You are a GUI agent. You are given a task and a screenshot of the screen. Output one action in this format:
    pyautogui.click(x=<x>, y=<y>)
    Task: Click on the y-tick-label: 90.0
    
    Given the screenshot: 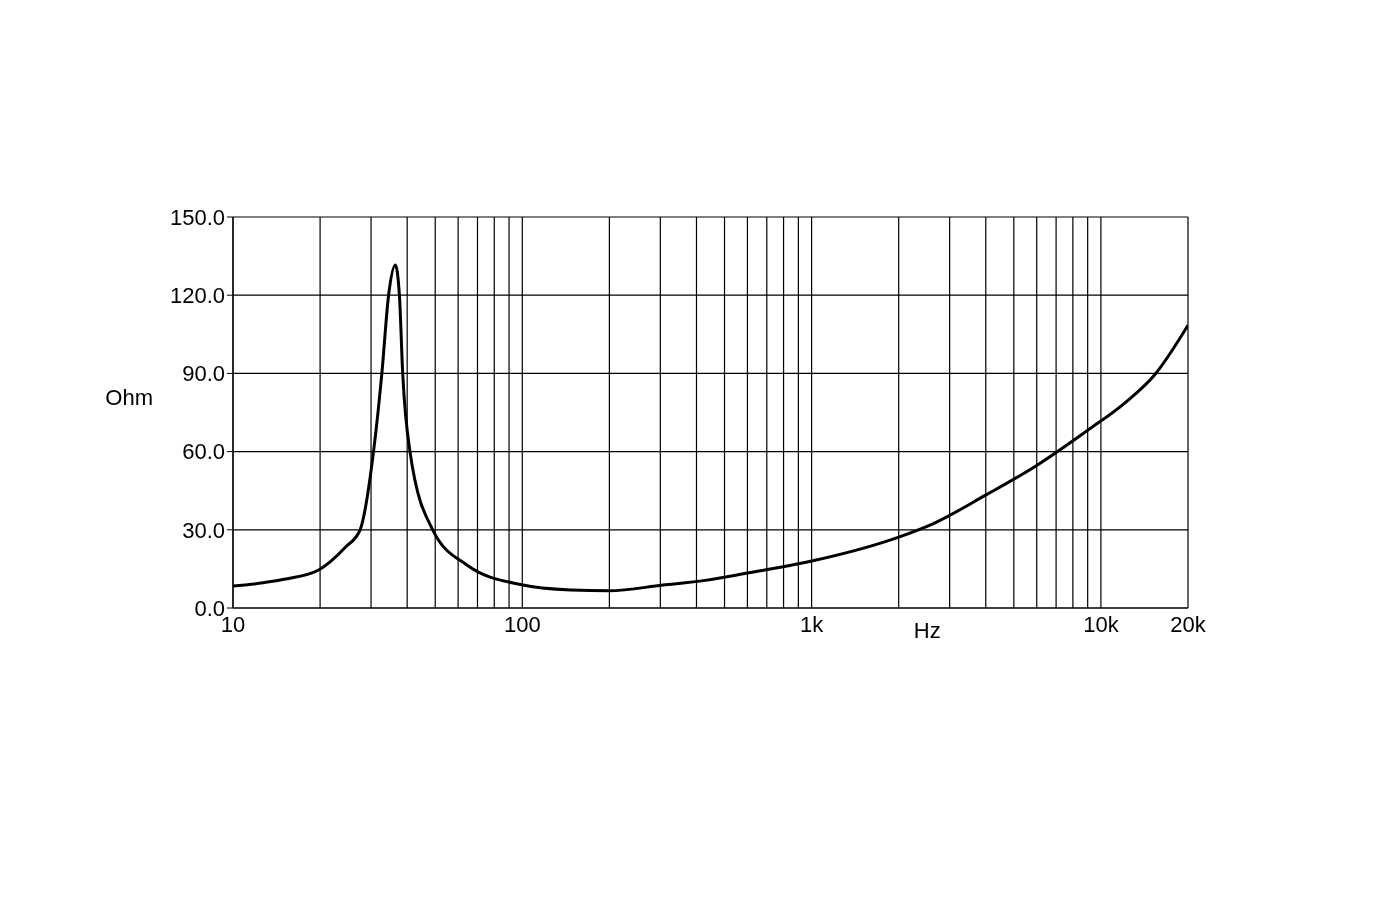 What is the action you would take?
    pyautogui.click(x=203, y=374)
    